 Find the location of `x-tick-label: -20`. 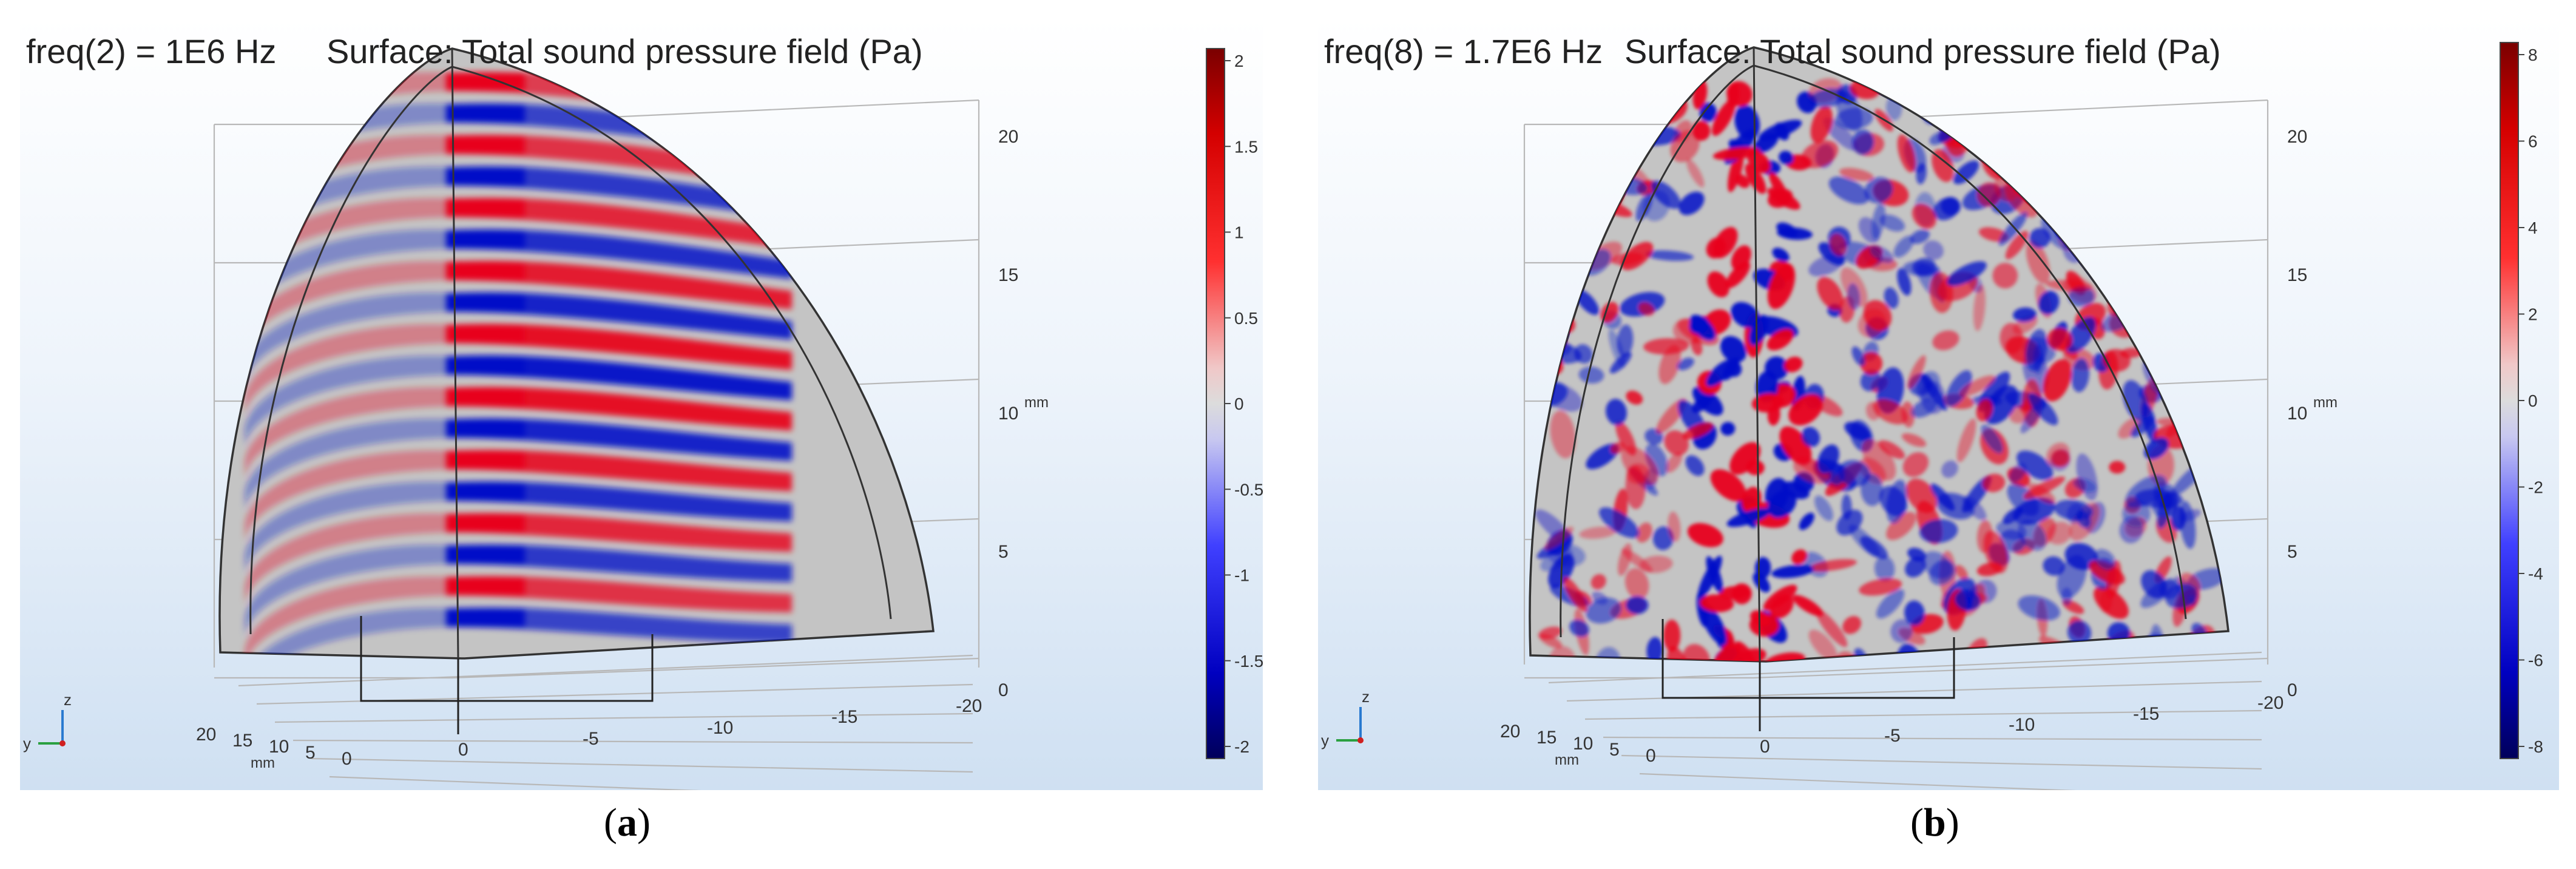

x-tick-label: -20 is located at coordinates (969, 706).